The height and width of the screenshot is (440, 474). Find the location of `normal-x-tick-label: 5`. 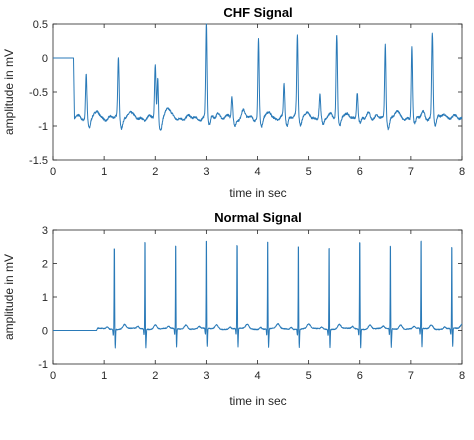

normal-x-tick-label: 5 is located at coordinates (309, 376).